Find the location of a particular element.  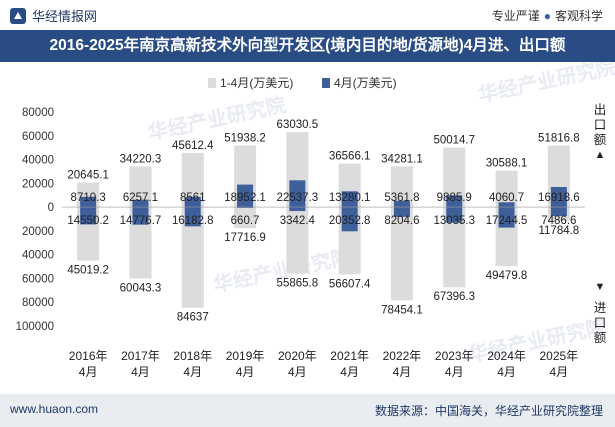

label-export-cumulative-9: 51816.8 is located at coordinates (559, 139).